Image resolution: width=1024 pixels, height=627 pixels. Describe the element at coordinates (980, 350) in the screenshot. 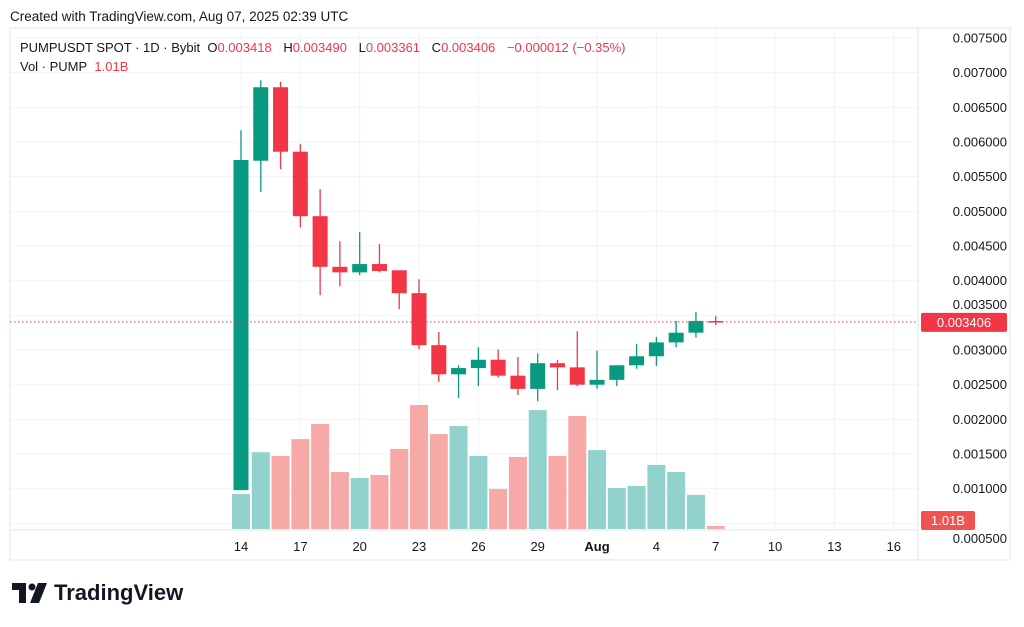

I see `price-tick-label: 0.003000` at that location.